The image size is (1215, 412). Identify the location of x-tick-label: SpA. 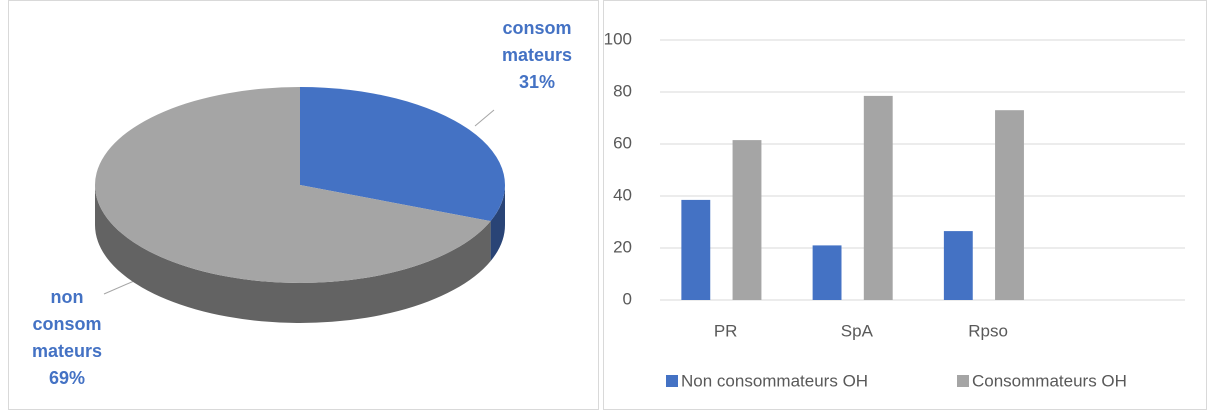
(857, 330).